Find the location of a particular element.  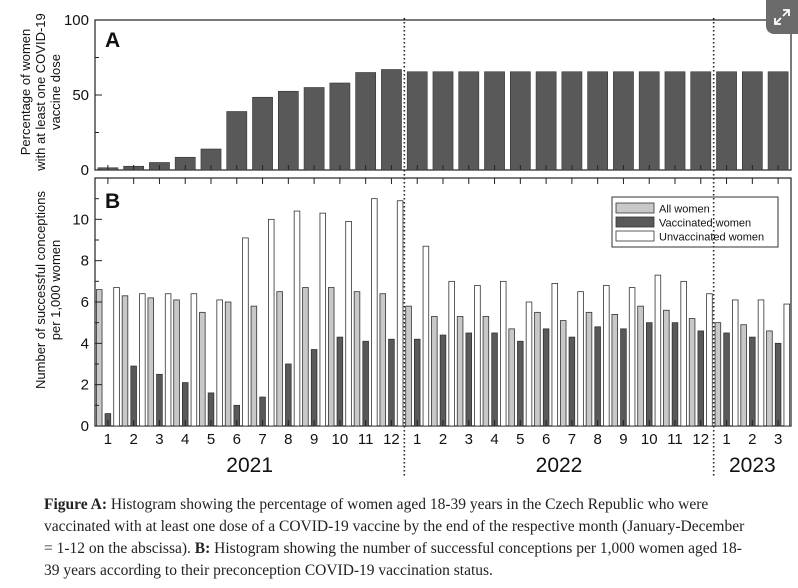

panel-b-ytick-label: 6 is located at coordinates (85, 302).